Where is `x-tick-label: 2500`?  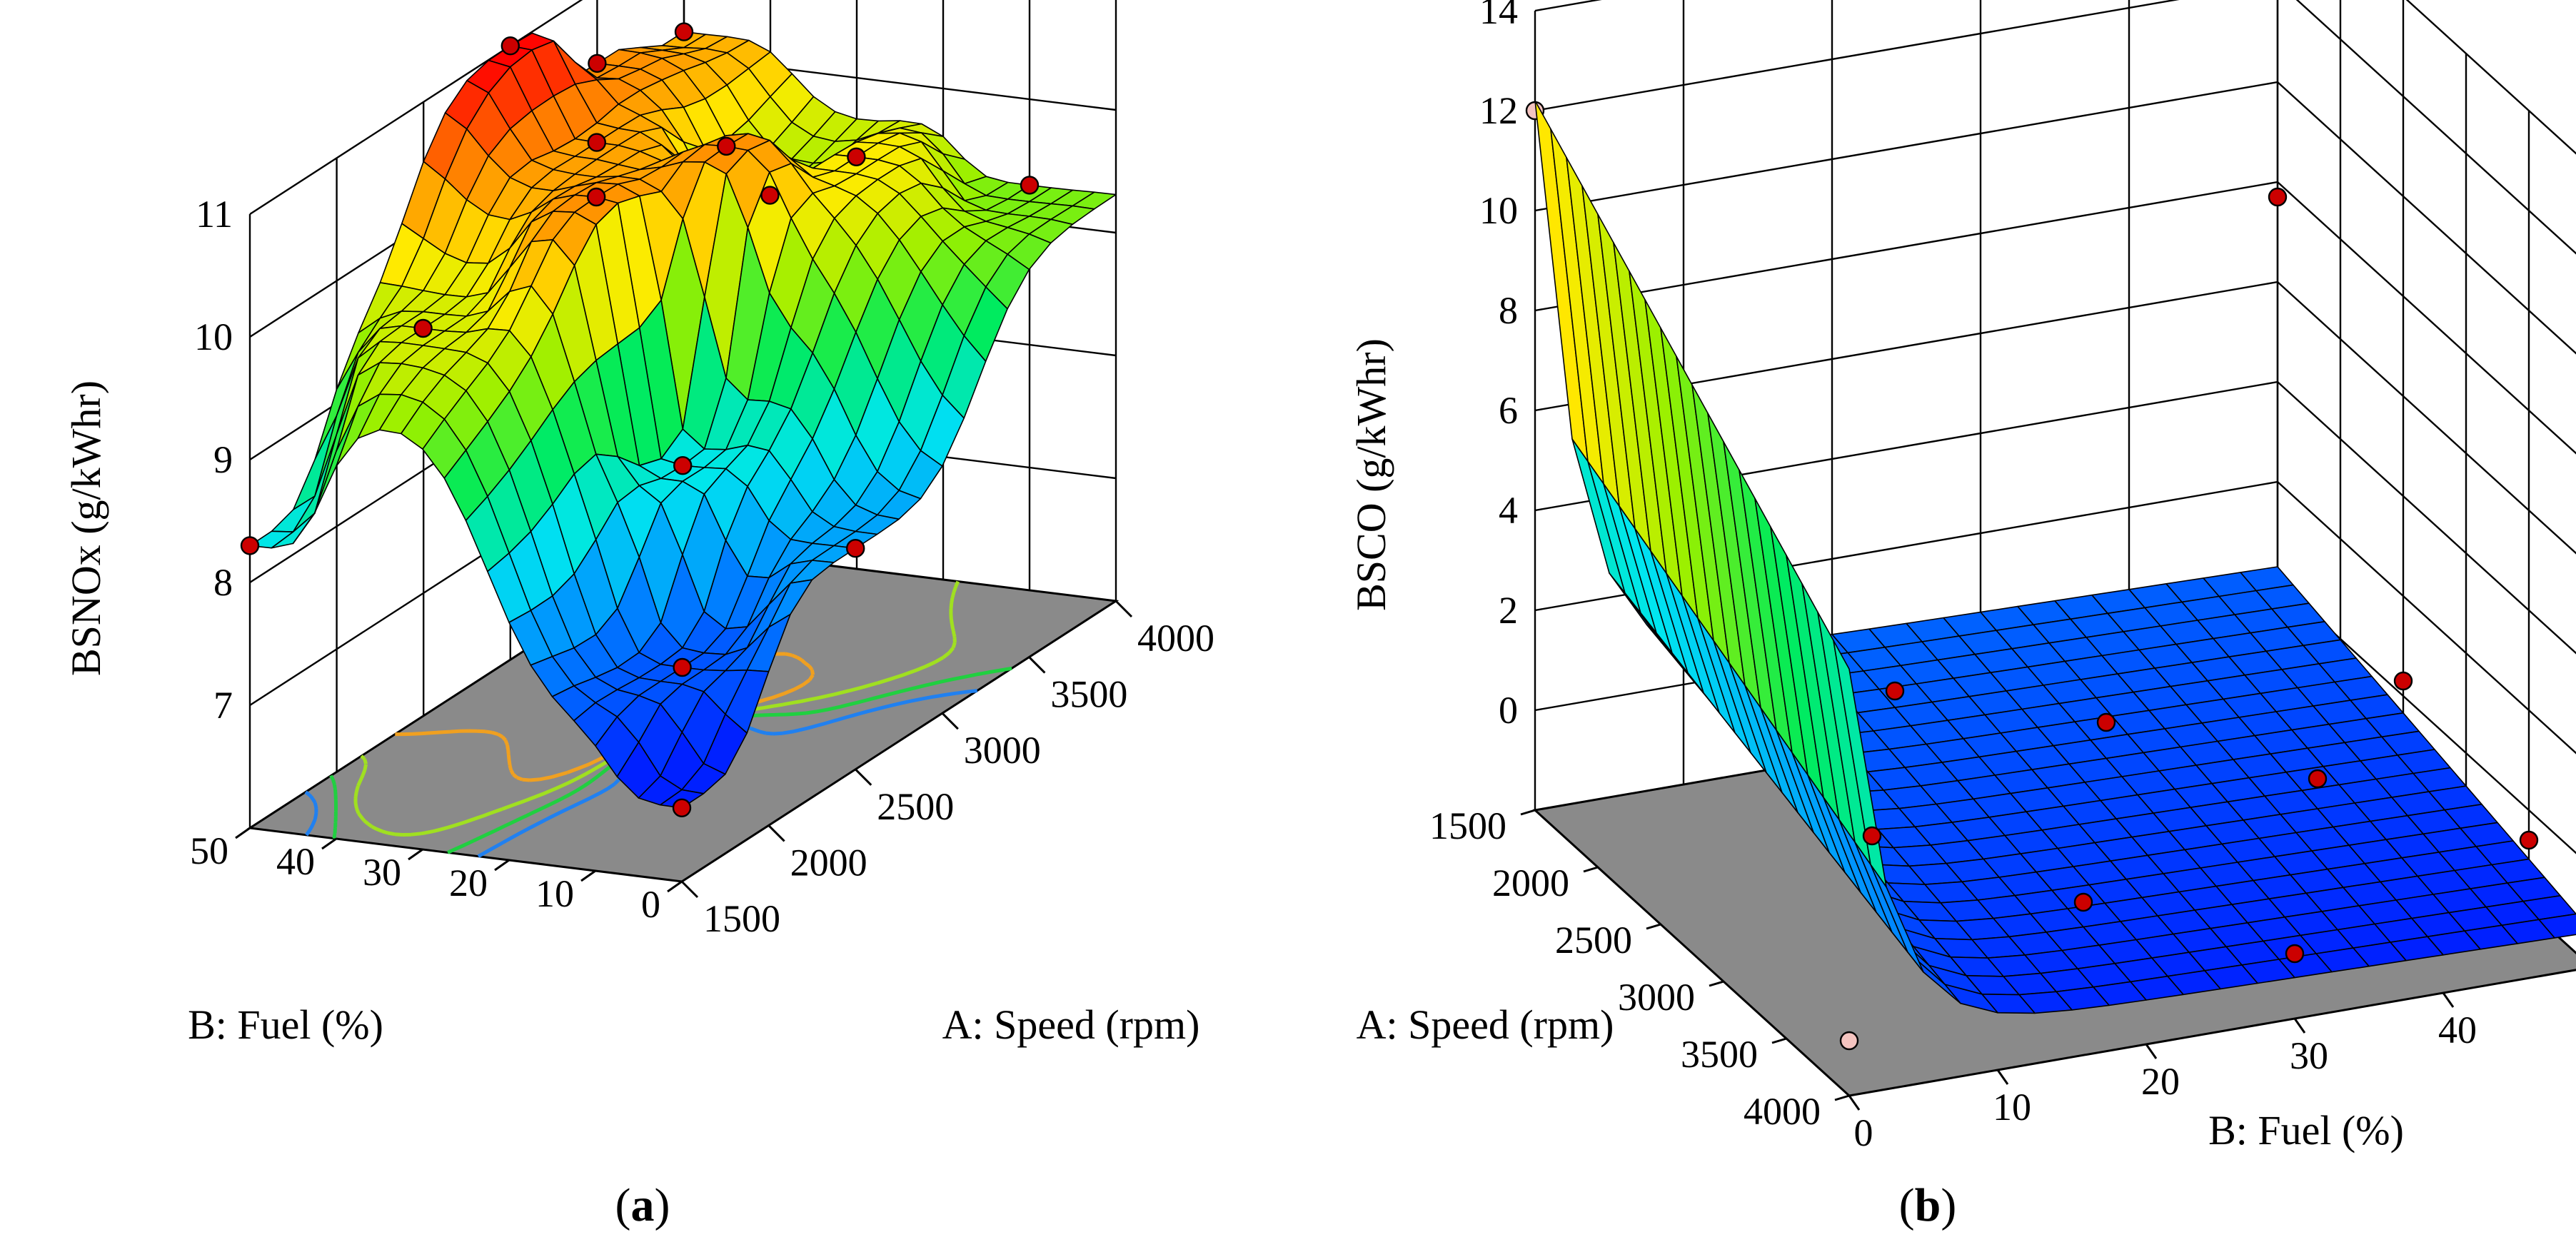
x-tick-label: 2500 is located at coordinates (1594, 940).